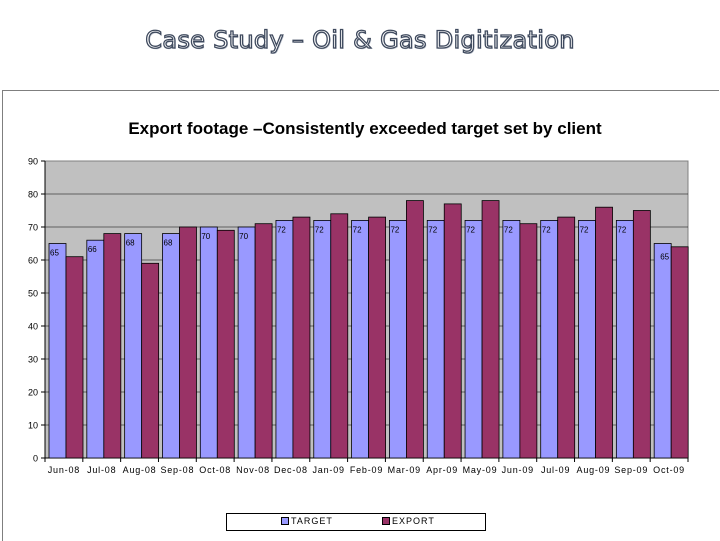 The width and height of the screenshot is (720, 541). I want to click on x-tick-label: Apr-09, so click(442, 470).